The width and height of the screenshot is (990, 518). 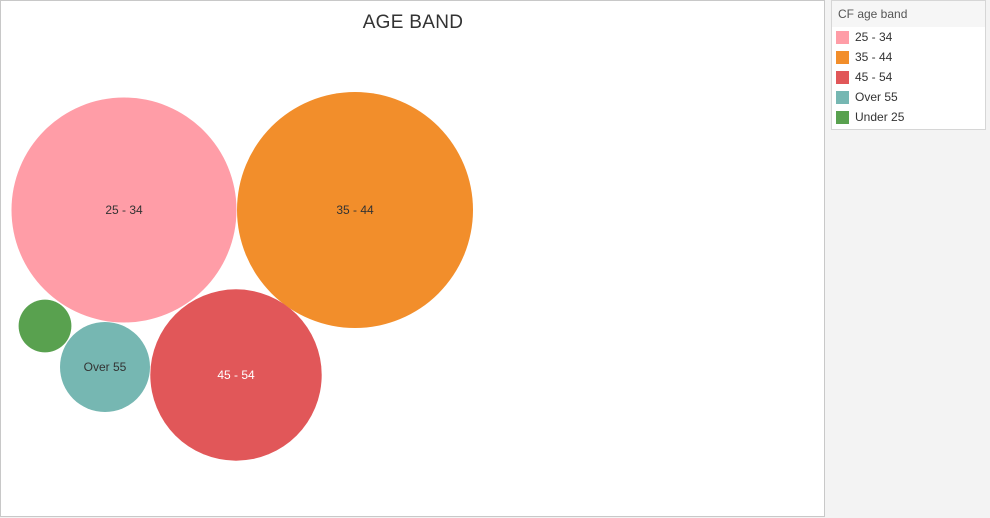 I want to click on bubble-label: 25 - 34, so click(x=124, y=210).